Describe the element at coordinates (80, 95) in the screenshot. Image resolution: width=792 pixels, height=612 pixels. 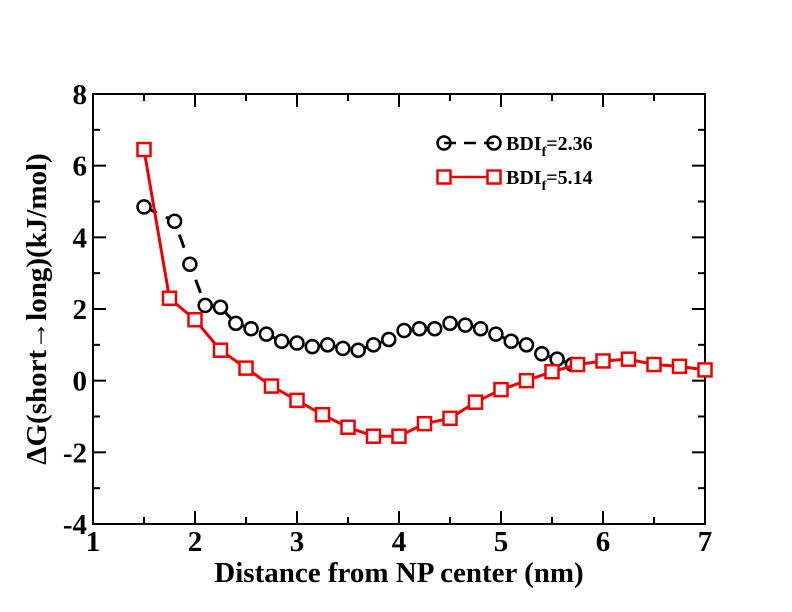
I see `y-tick-label: 8` at that location.